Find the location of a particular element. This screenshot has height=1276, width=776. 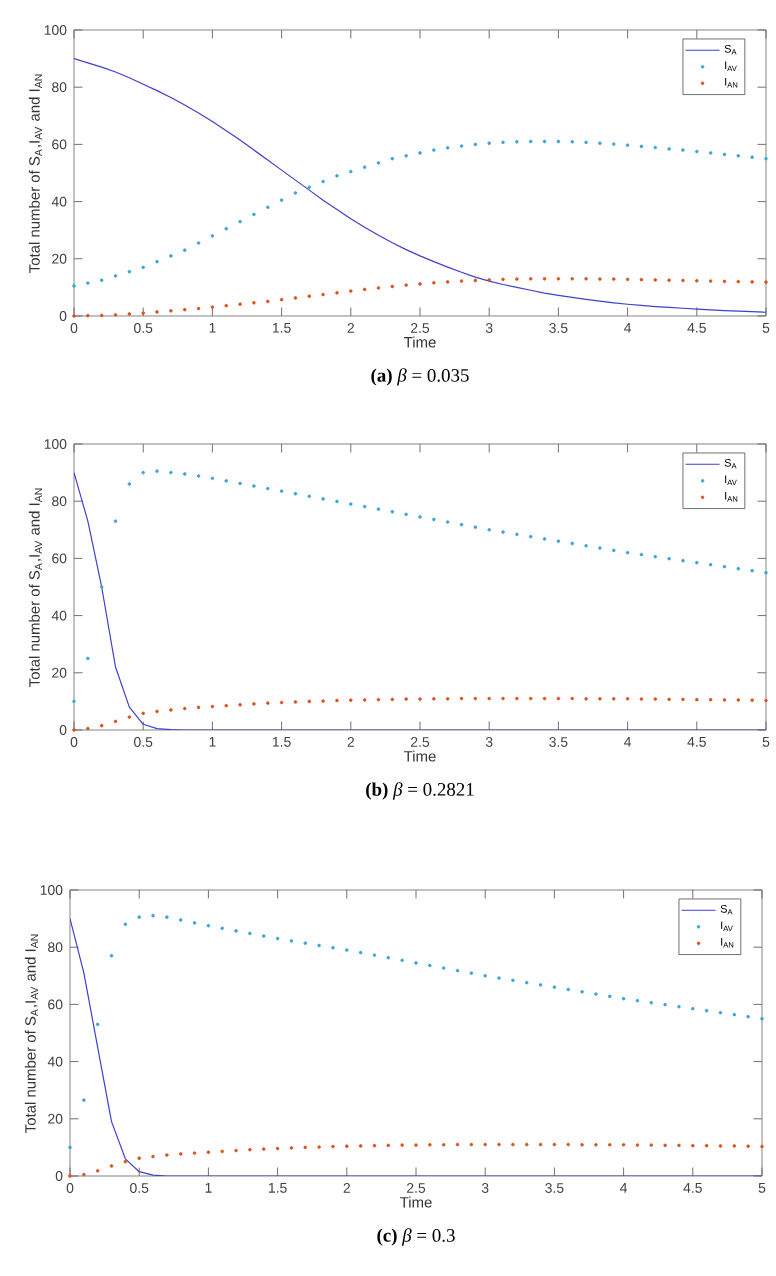

text: (a) β = 0.035 is located at coordinates (420, 377).